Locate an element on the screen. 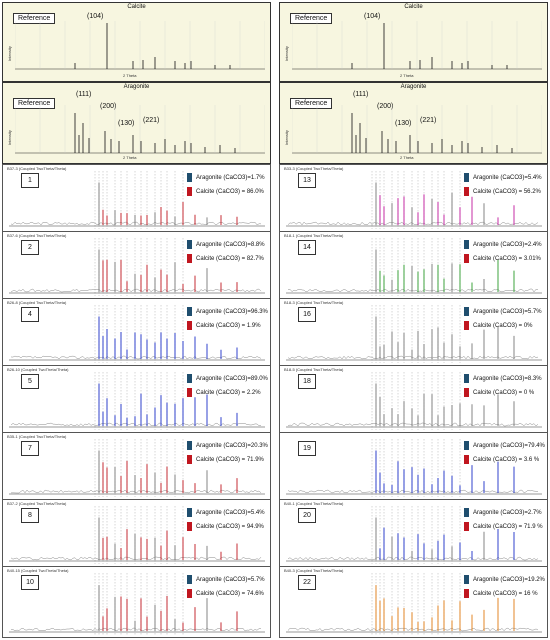 This screenshot has width=550, height=640. aragonite-value: Aragonite (CaCO3)=2.4% is located at coordinates (507, 245).